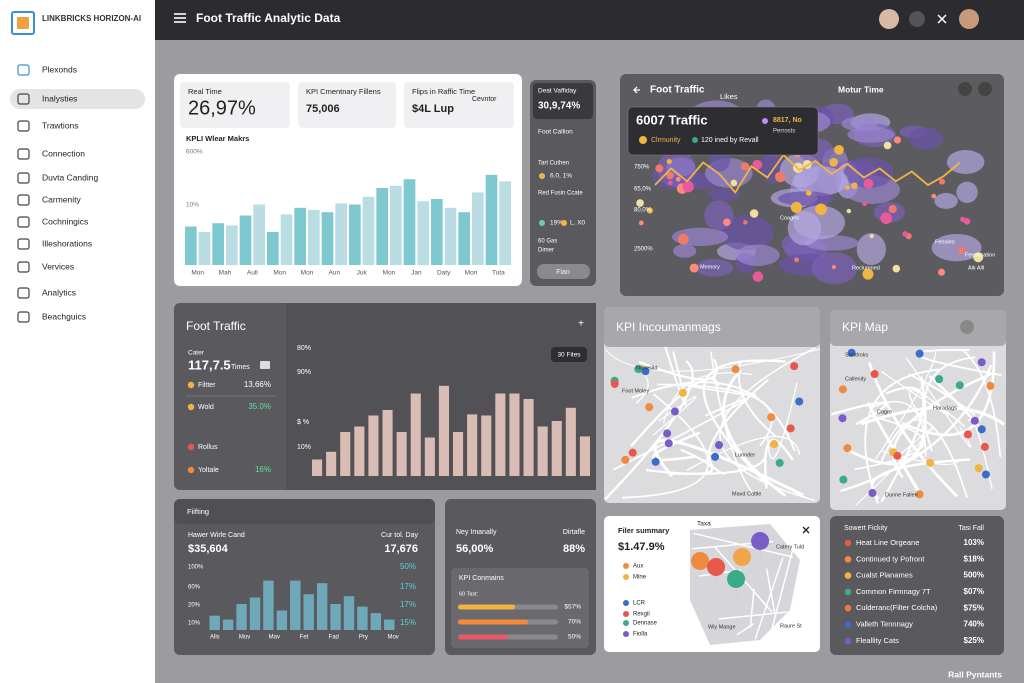 The height and width of the screenshot is (683, 1024). What do you see at coordinates (626, 566) in the screenshot?
I see `legend-dot` at bounding box center [626, 566].